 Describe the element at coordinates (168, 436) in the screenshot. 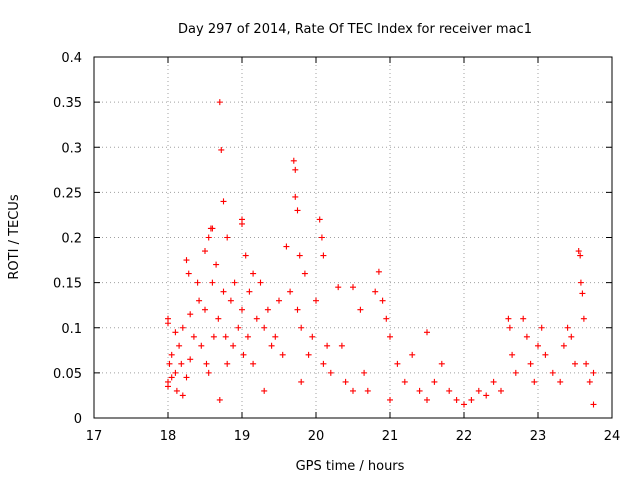

I see `x-tick-label: 18` at that location.